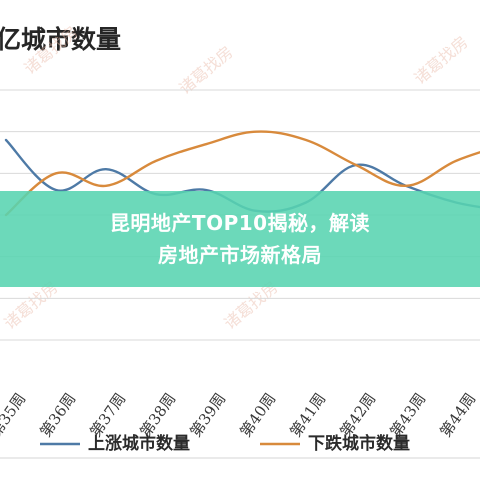 The image size is (480, 480). Describe the element at coordinates (307, 415) in the screenshot. I see `x-tick-label: 第41周` at that location.